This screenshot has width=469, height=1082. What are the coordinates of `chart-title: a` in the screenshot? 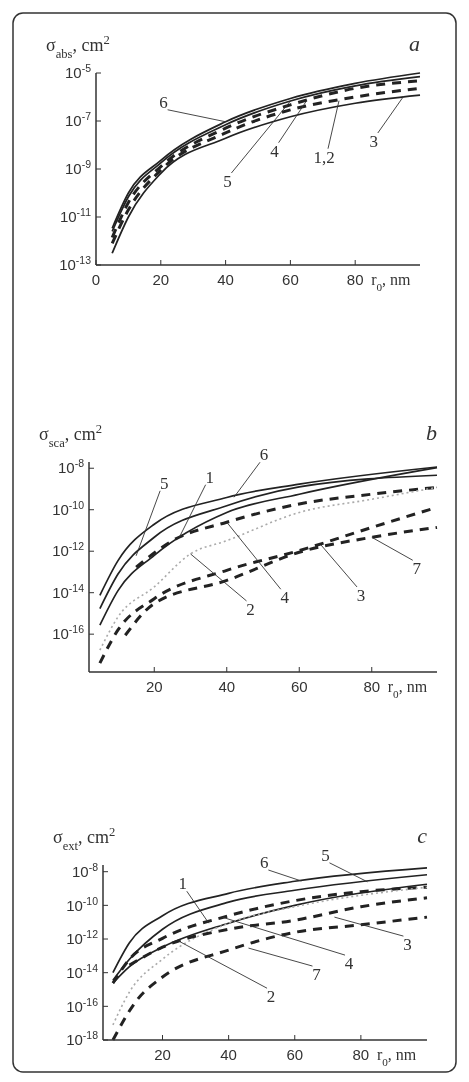 It's located at (414, 43).